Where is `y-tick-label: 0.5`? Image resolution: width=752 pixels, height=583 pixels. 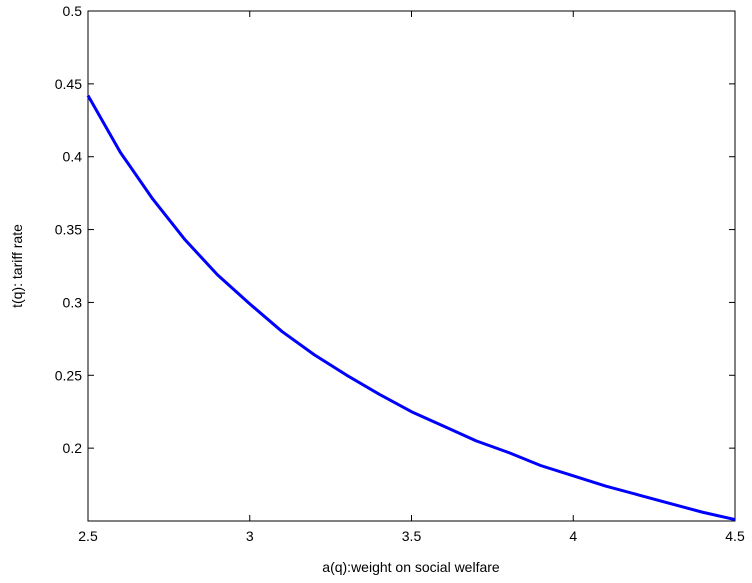 y-tick-label: 0.5 is located at coordinates (73, 11).